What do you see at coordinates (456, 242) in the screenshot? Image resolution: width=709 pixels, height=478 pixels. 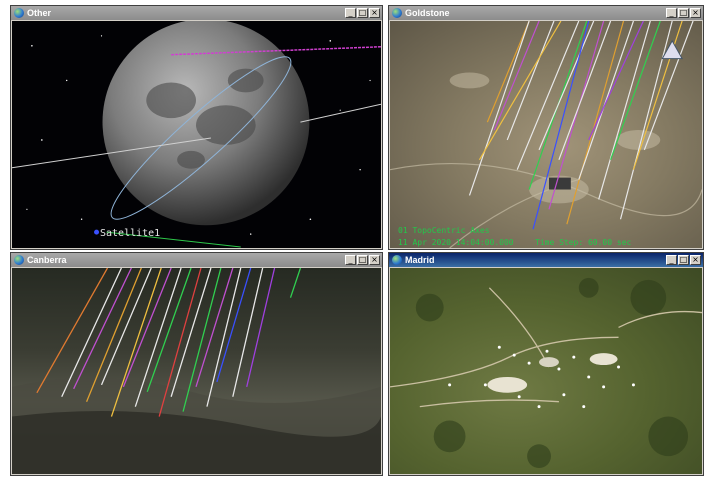 I see `scenario-datetime: 11 Apr 2020 14:04:00.000` at bounding box center [456, 242].